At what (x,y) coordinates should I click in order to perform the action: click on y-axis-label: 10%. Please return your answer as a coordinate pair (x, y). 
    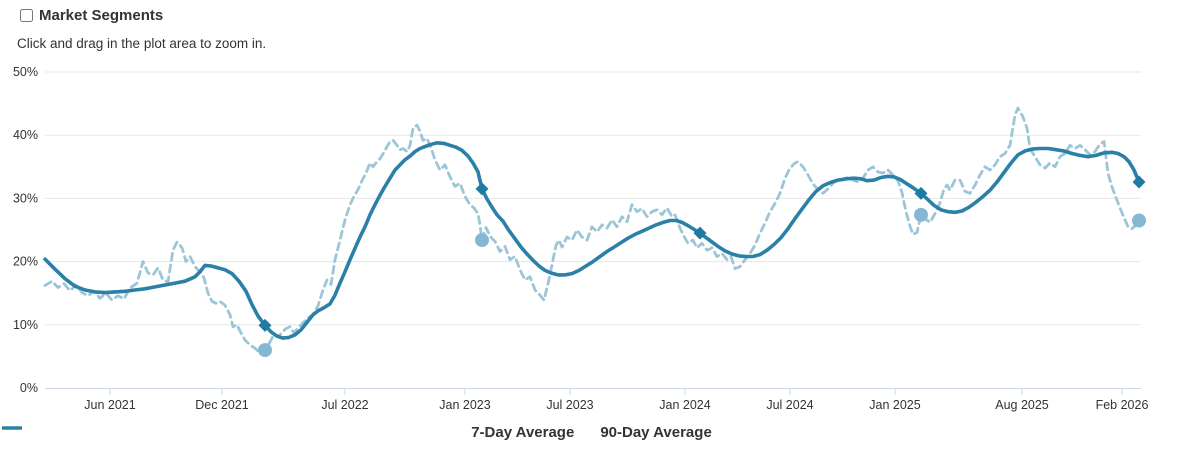
    Looking at the image, I should click on (25, 325).